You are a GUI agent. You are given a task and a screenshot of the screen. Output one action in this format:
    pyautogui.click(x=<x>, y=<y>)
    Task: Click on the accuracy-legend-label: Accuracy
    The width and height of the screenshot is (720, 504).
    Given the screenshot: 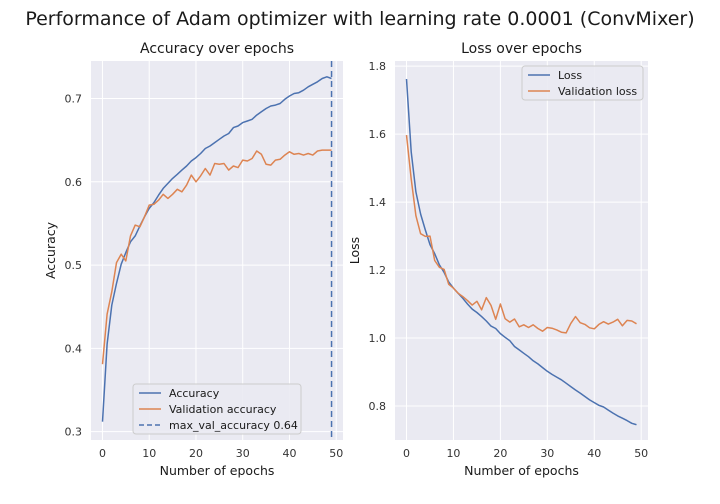 What is the action you would take?
    pyautogui.click(x=194, y=393)
    